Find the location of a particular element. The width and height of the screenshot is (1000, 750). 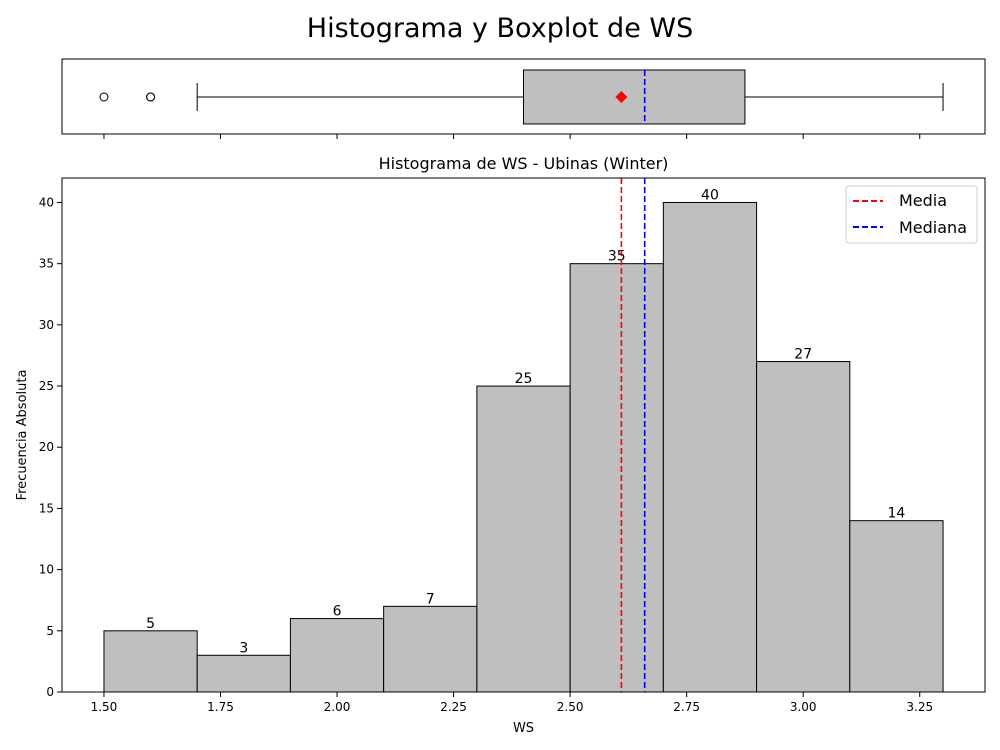

histogram-y-ticks: 0 5 10 15 20 25 30 35 40 is located at coordinates (50, 447).